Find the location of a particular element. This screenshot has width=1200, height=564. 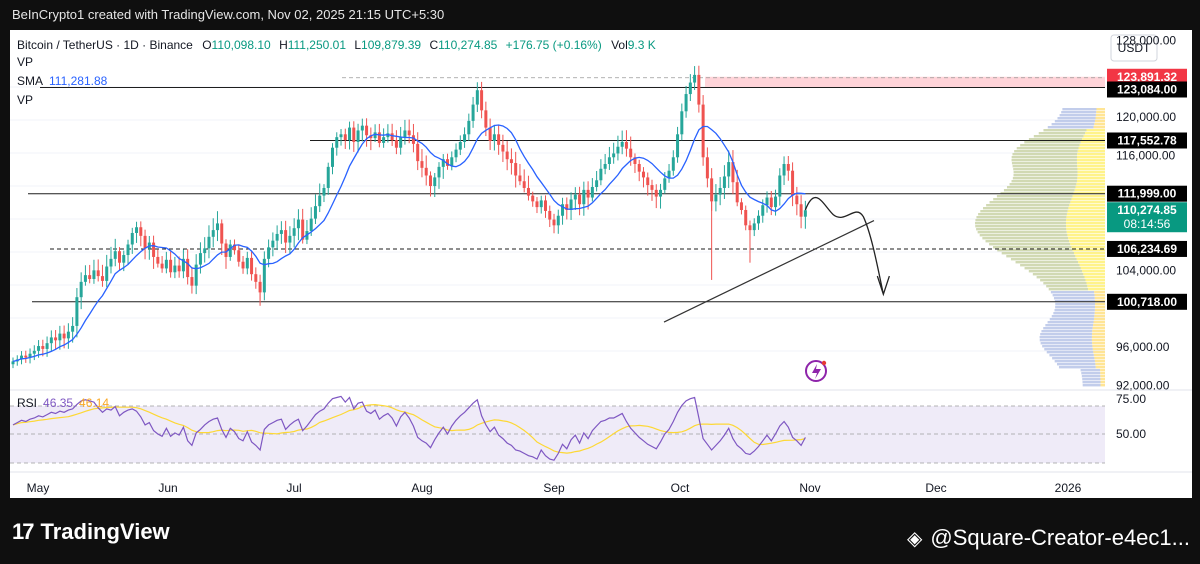

volume-profile is located at coordinates (1039, 247).